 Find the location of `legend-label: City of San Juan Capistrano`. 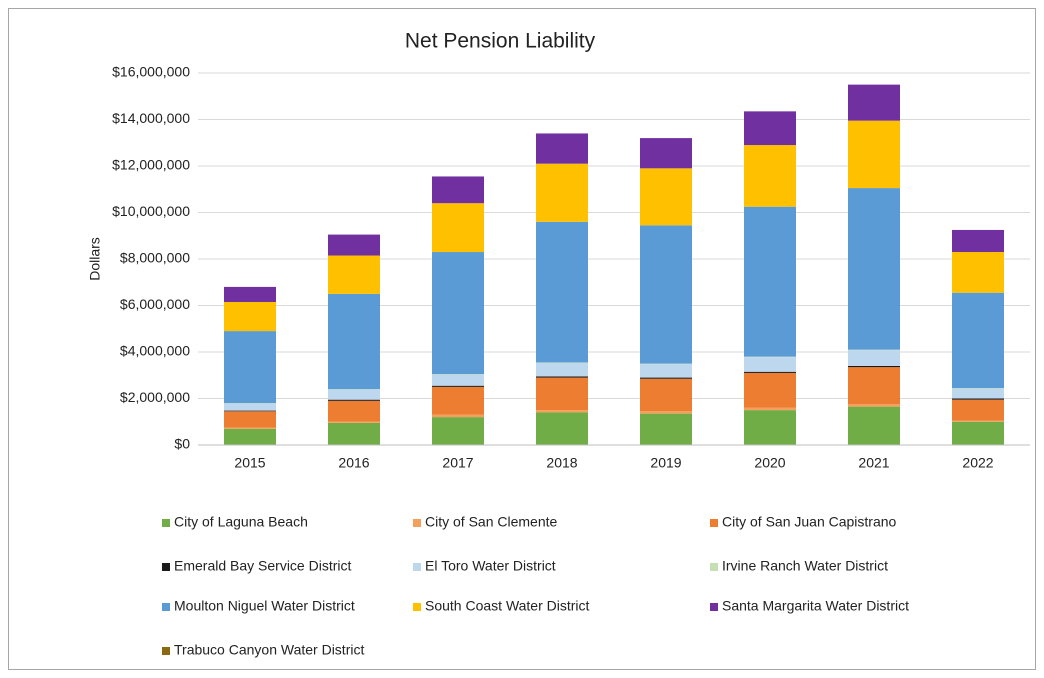

legend-label: City of San Juan Capistrano is located at coordinates (809, 522).